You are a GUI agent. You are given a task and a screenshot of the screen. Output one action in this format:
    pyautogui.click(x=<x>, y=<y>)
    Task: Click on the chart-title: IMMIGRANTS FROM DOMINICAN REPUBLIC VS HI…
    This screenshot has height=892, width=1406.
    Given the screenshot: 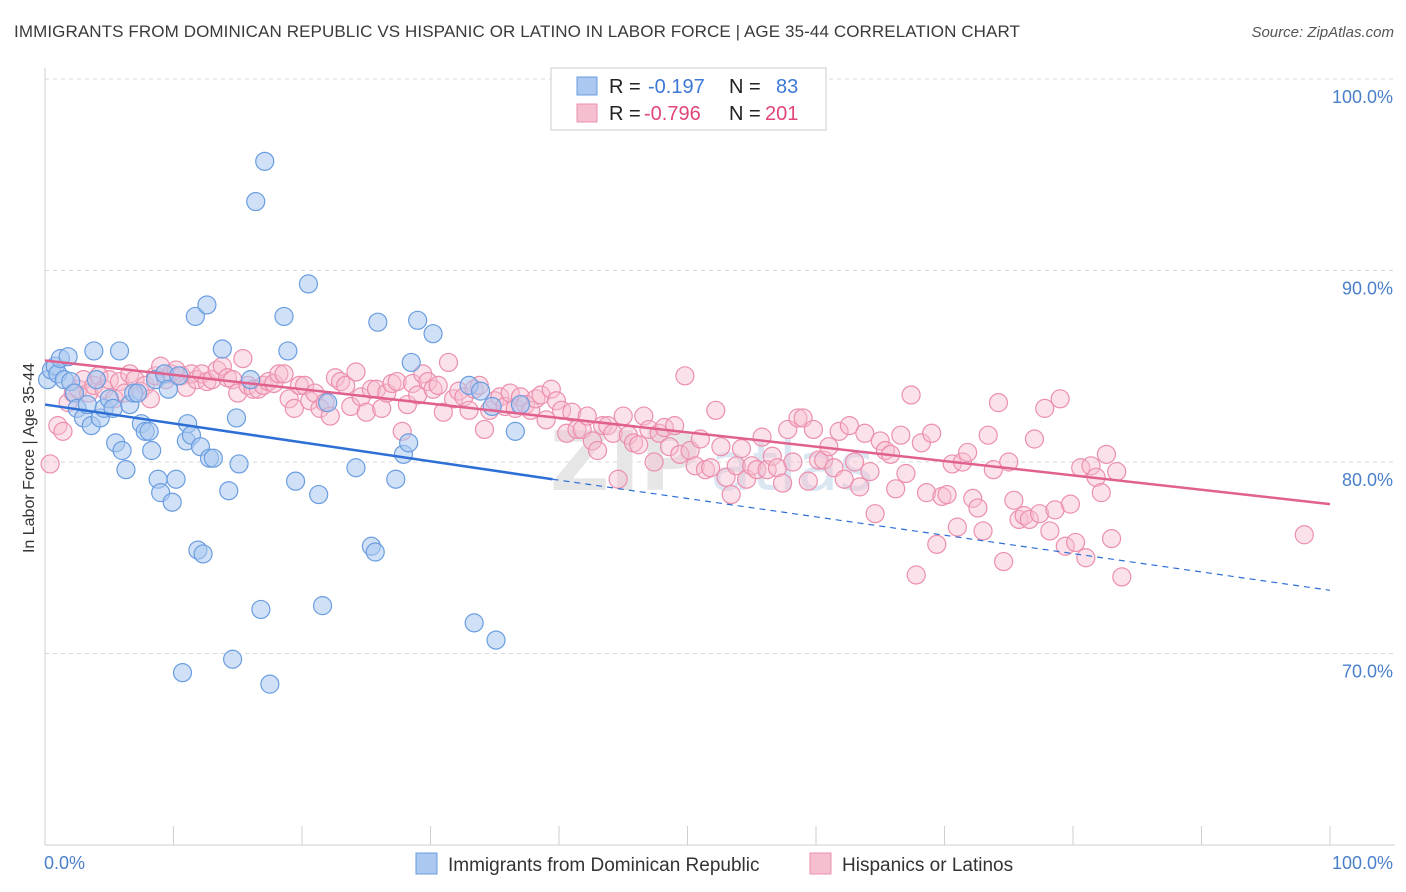 What is the action you would take?
    pyautogui.click(x=517, y=31)
    